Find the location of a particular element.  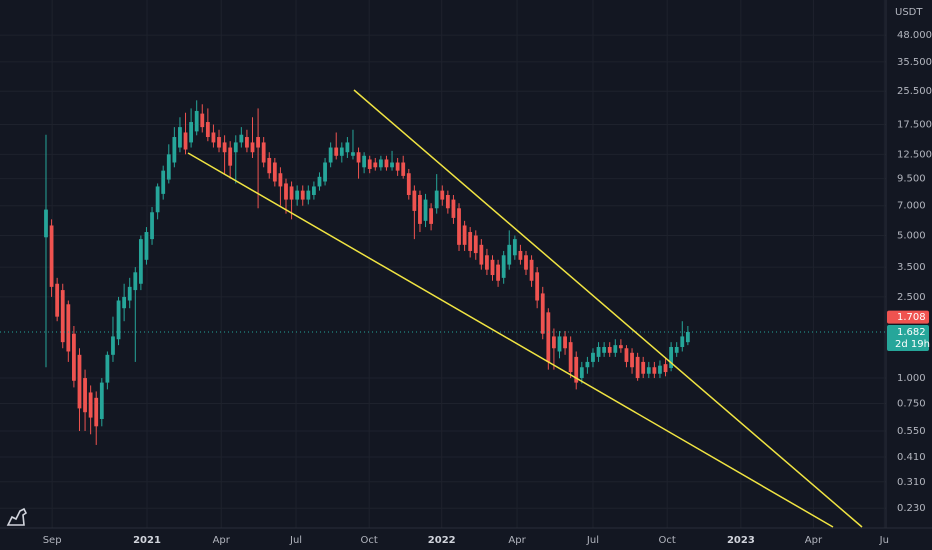

y-tick-label: 3.500 is located at coordinates (911, 267).